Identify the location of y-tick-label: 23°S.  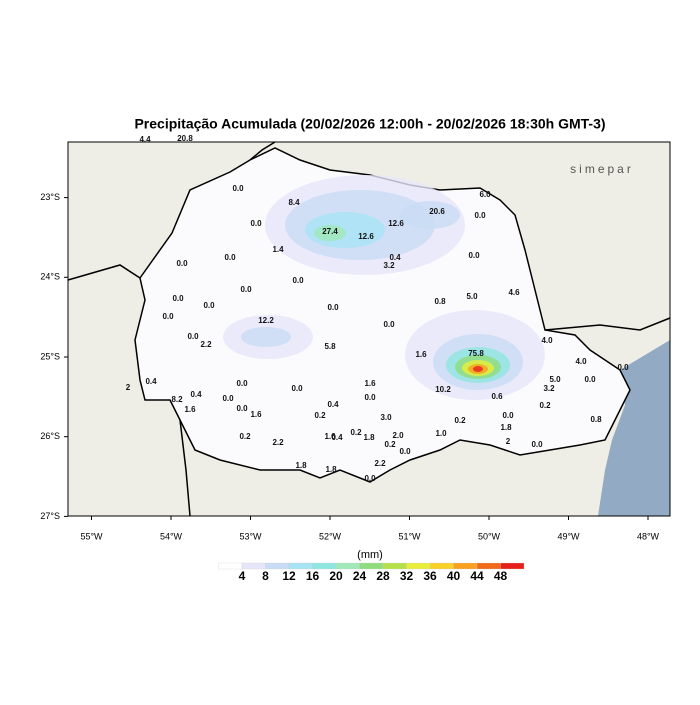
(50, 197).